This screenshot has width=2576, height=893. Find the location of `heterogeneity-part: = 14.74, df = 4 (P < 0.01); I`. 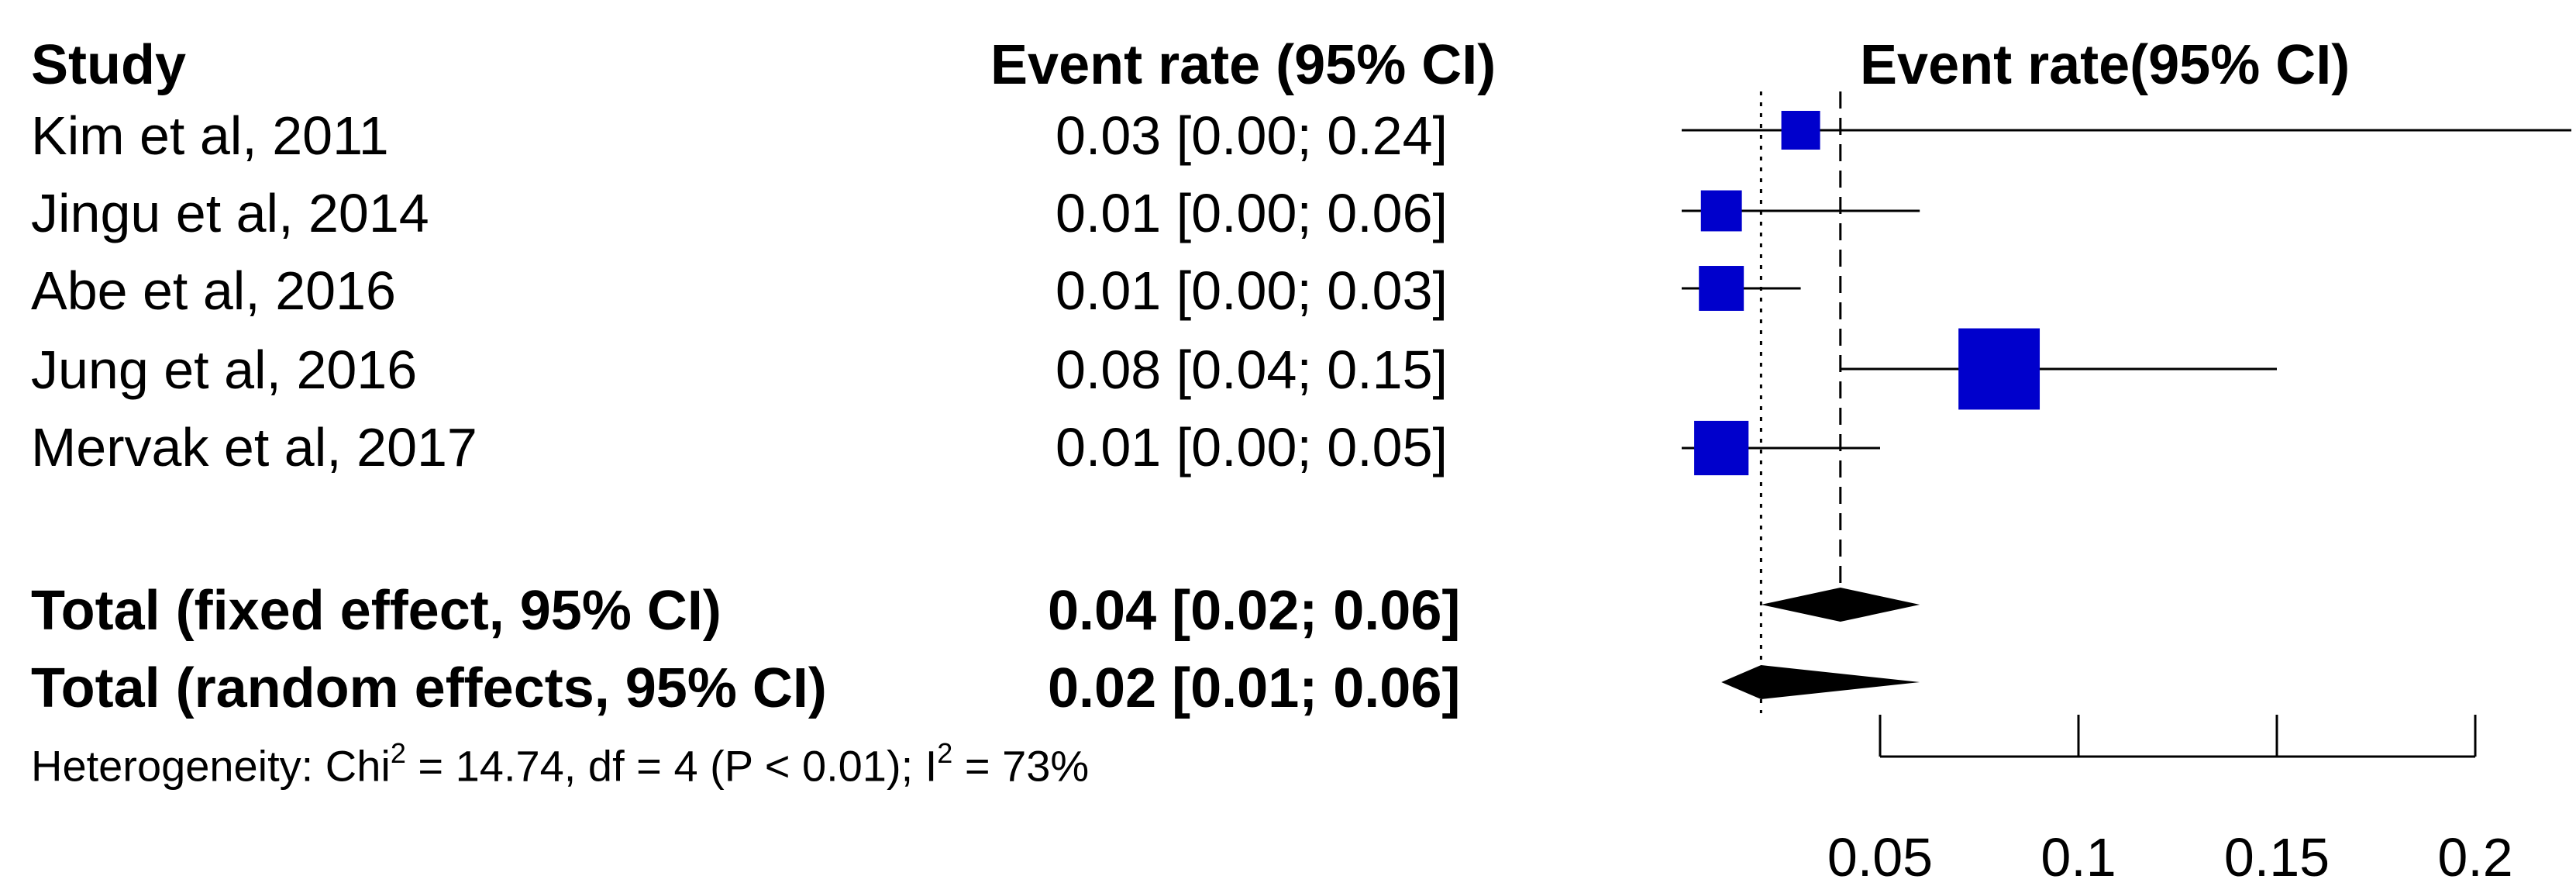

heterogeneity-part: = 14.74, df = 4 (P < 0.01); I is located at coordinates (671, 766).